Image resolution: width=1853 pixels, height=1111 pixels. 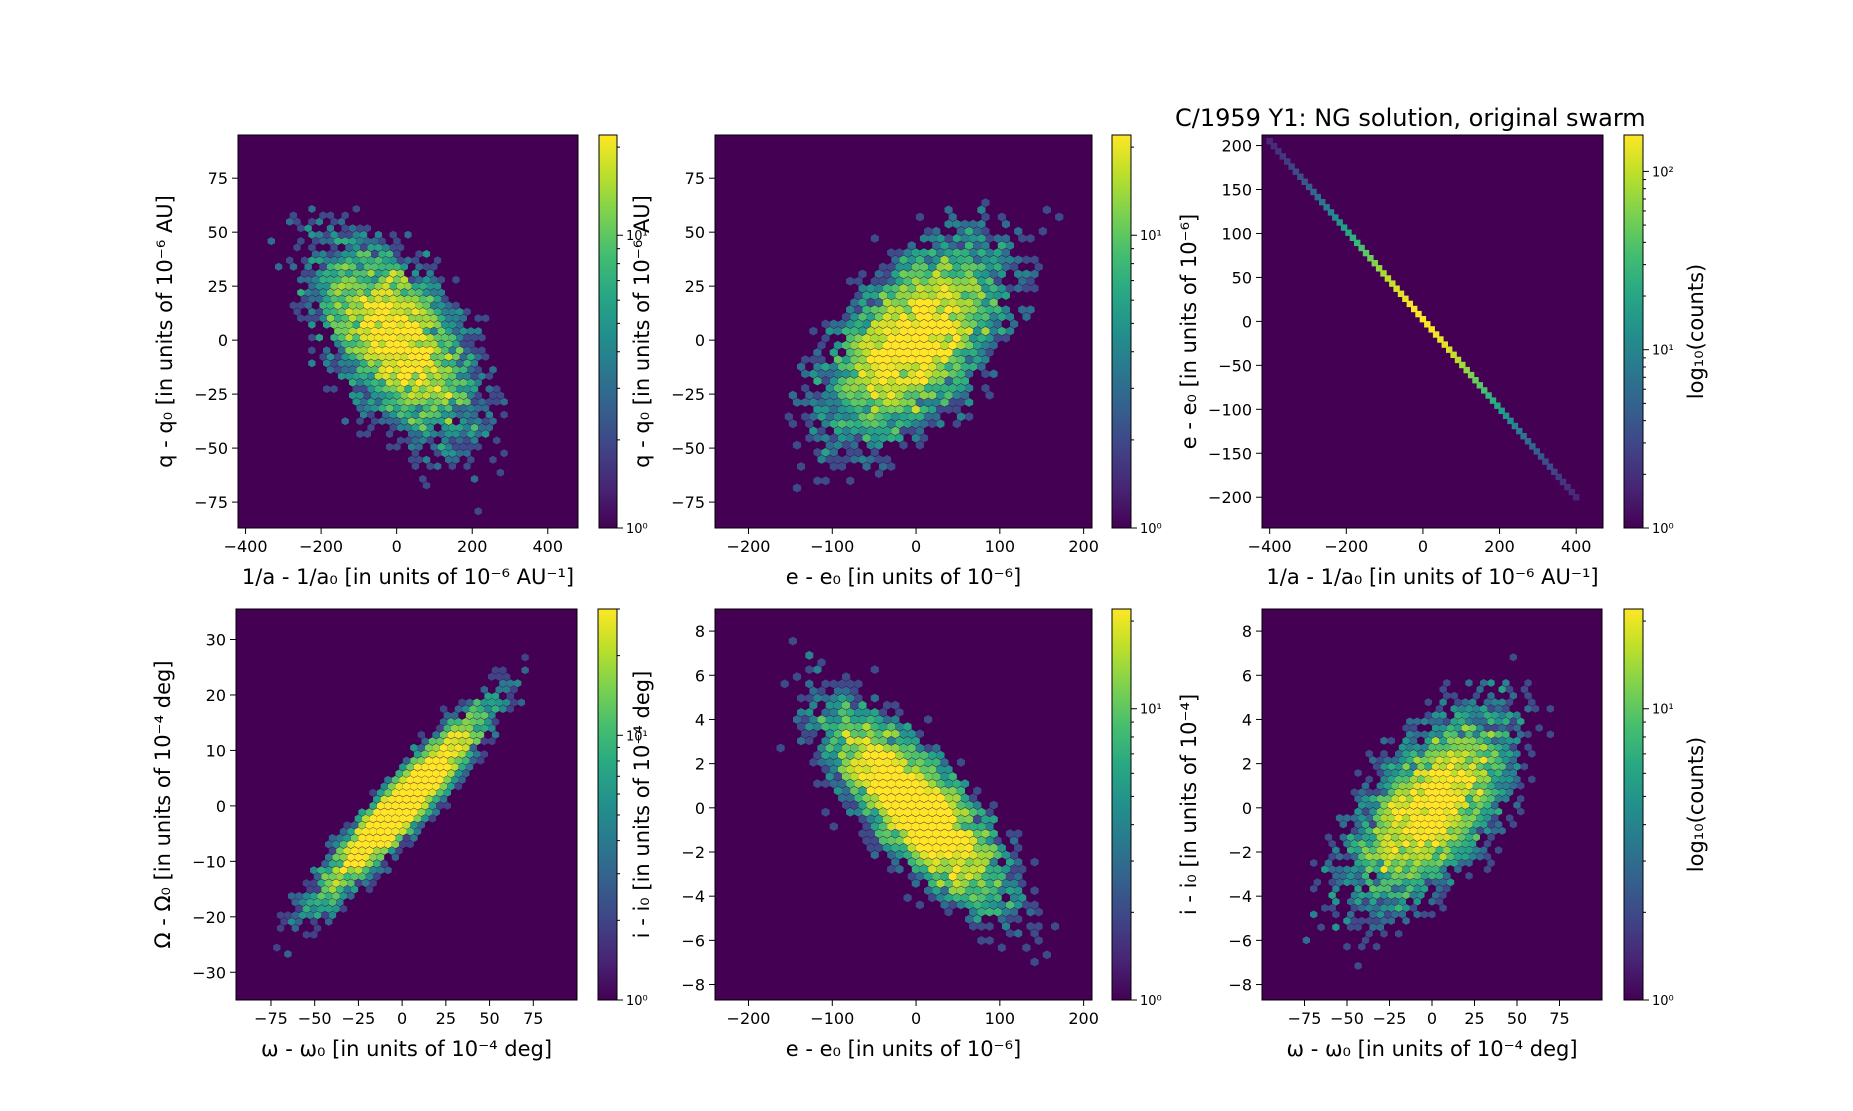 What do you see at coordinates (700, 719) in the screenshot?
I see `y-tick-label: 4` at bounding box center [700, 719].